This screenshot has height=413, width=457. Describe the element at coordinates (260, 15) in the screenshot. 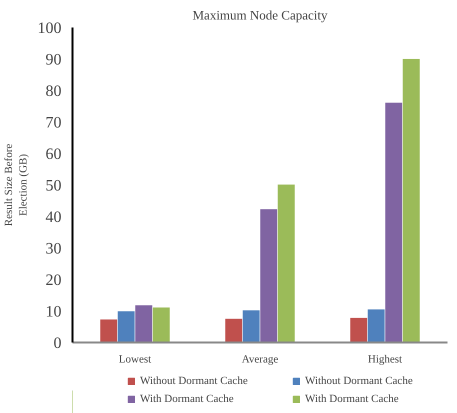

I see `chart-title: Maximum Node Capacity` at that location.